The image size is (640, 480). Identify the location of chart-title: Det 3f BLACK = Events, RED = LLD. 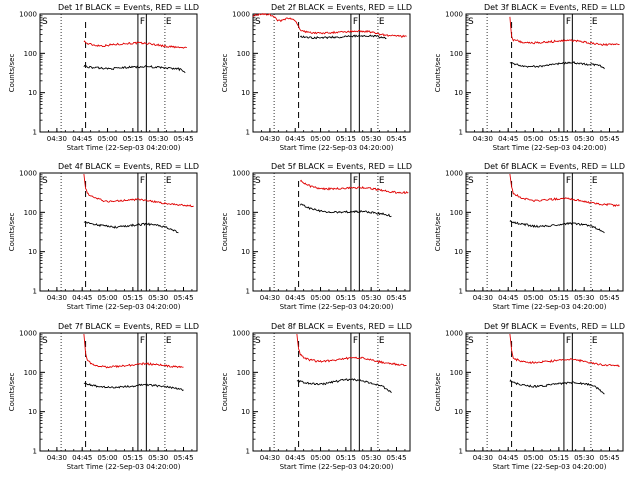
(554, 7).